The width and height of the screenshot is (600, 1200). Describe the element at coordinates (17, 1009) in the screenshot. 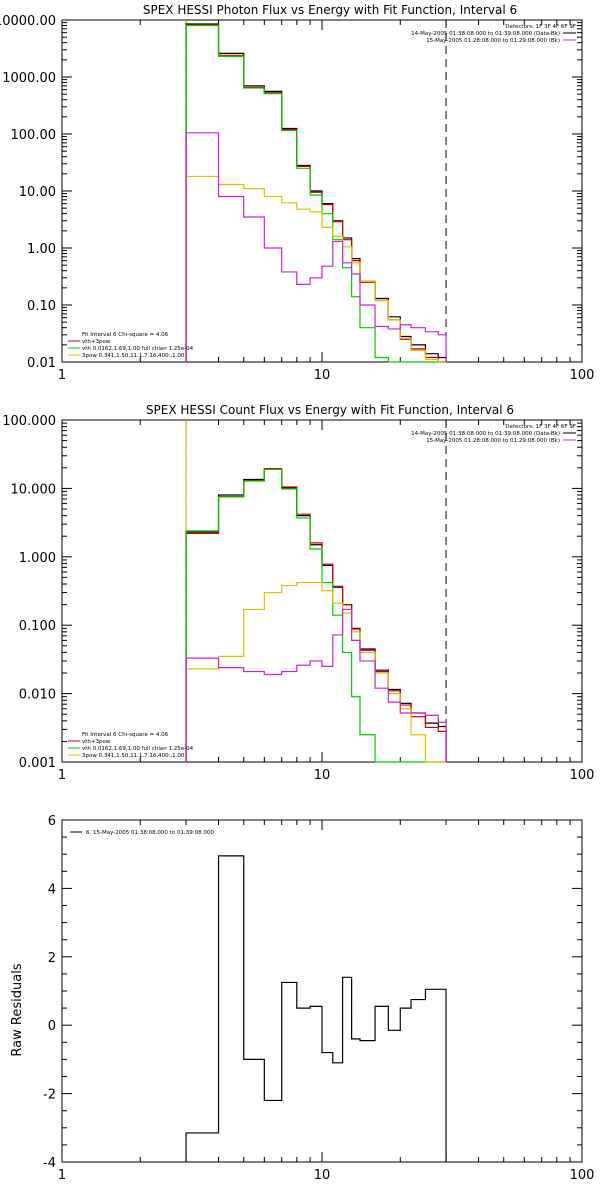

I see `residuals-ylabel: Raw Residuals` at that location.